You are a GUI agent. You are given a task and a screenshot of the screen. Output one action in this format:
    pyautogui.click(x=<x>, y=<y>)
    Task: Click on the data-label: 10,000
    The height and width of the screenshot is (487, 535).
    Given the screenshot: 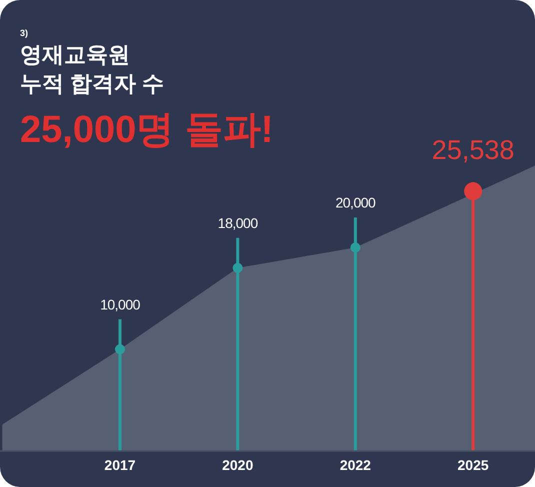 What is the action you would take?
    pyautogui.click(x=120, y=304)
    